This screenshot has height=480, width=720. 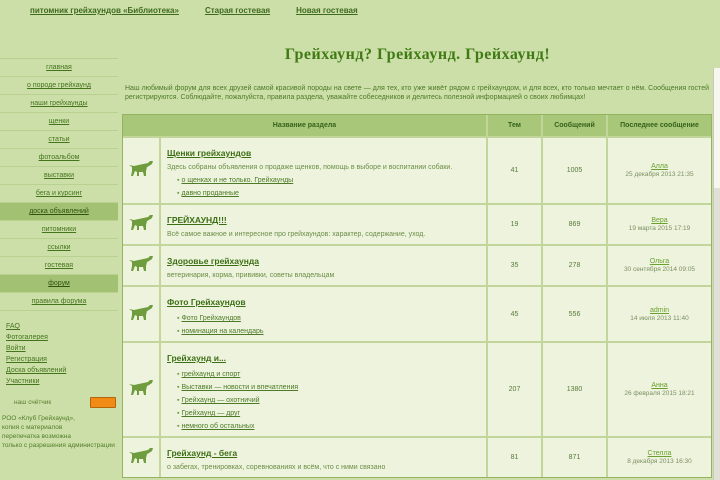 What do you see at coordinates (211, 374) in the screenshot?
I see `subforum-link: грейхаунд и спорт` at bounding box center [211, 374].